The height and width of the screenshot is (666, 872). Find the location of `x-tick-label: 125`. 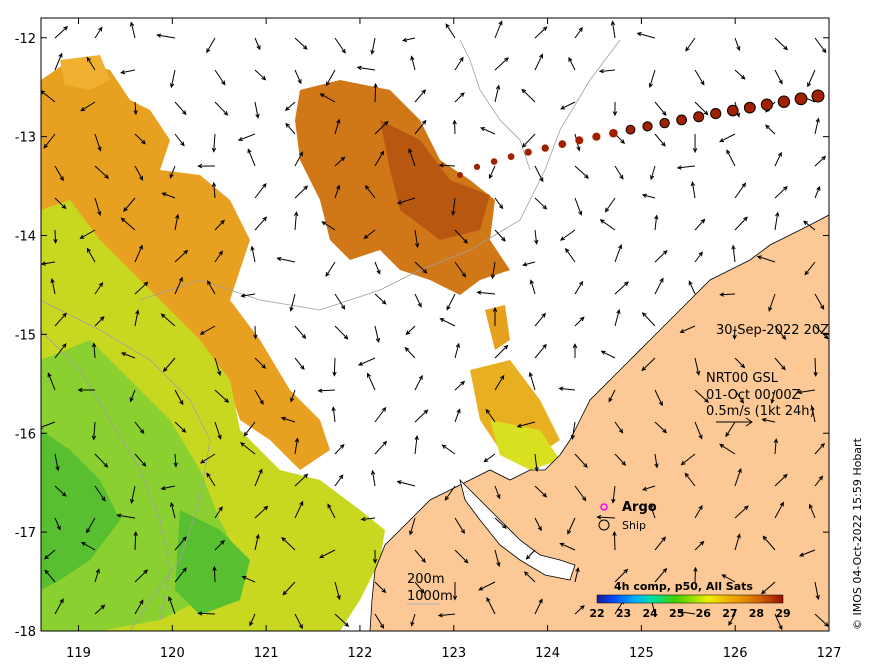

x-tick-label: 125 is located at coordinates (641, 653).